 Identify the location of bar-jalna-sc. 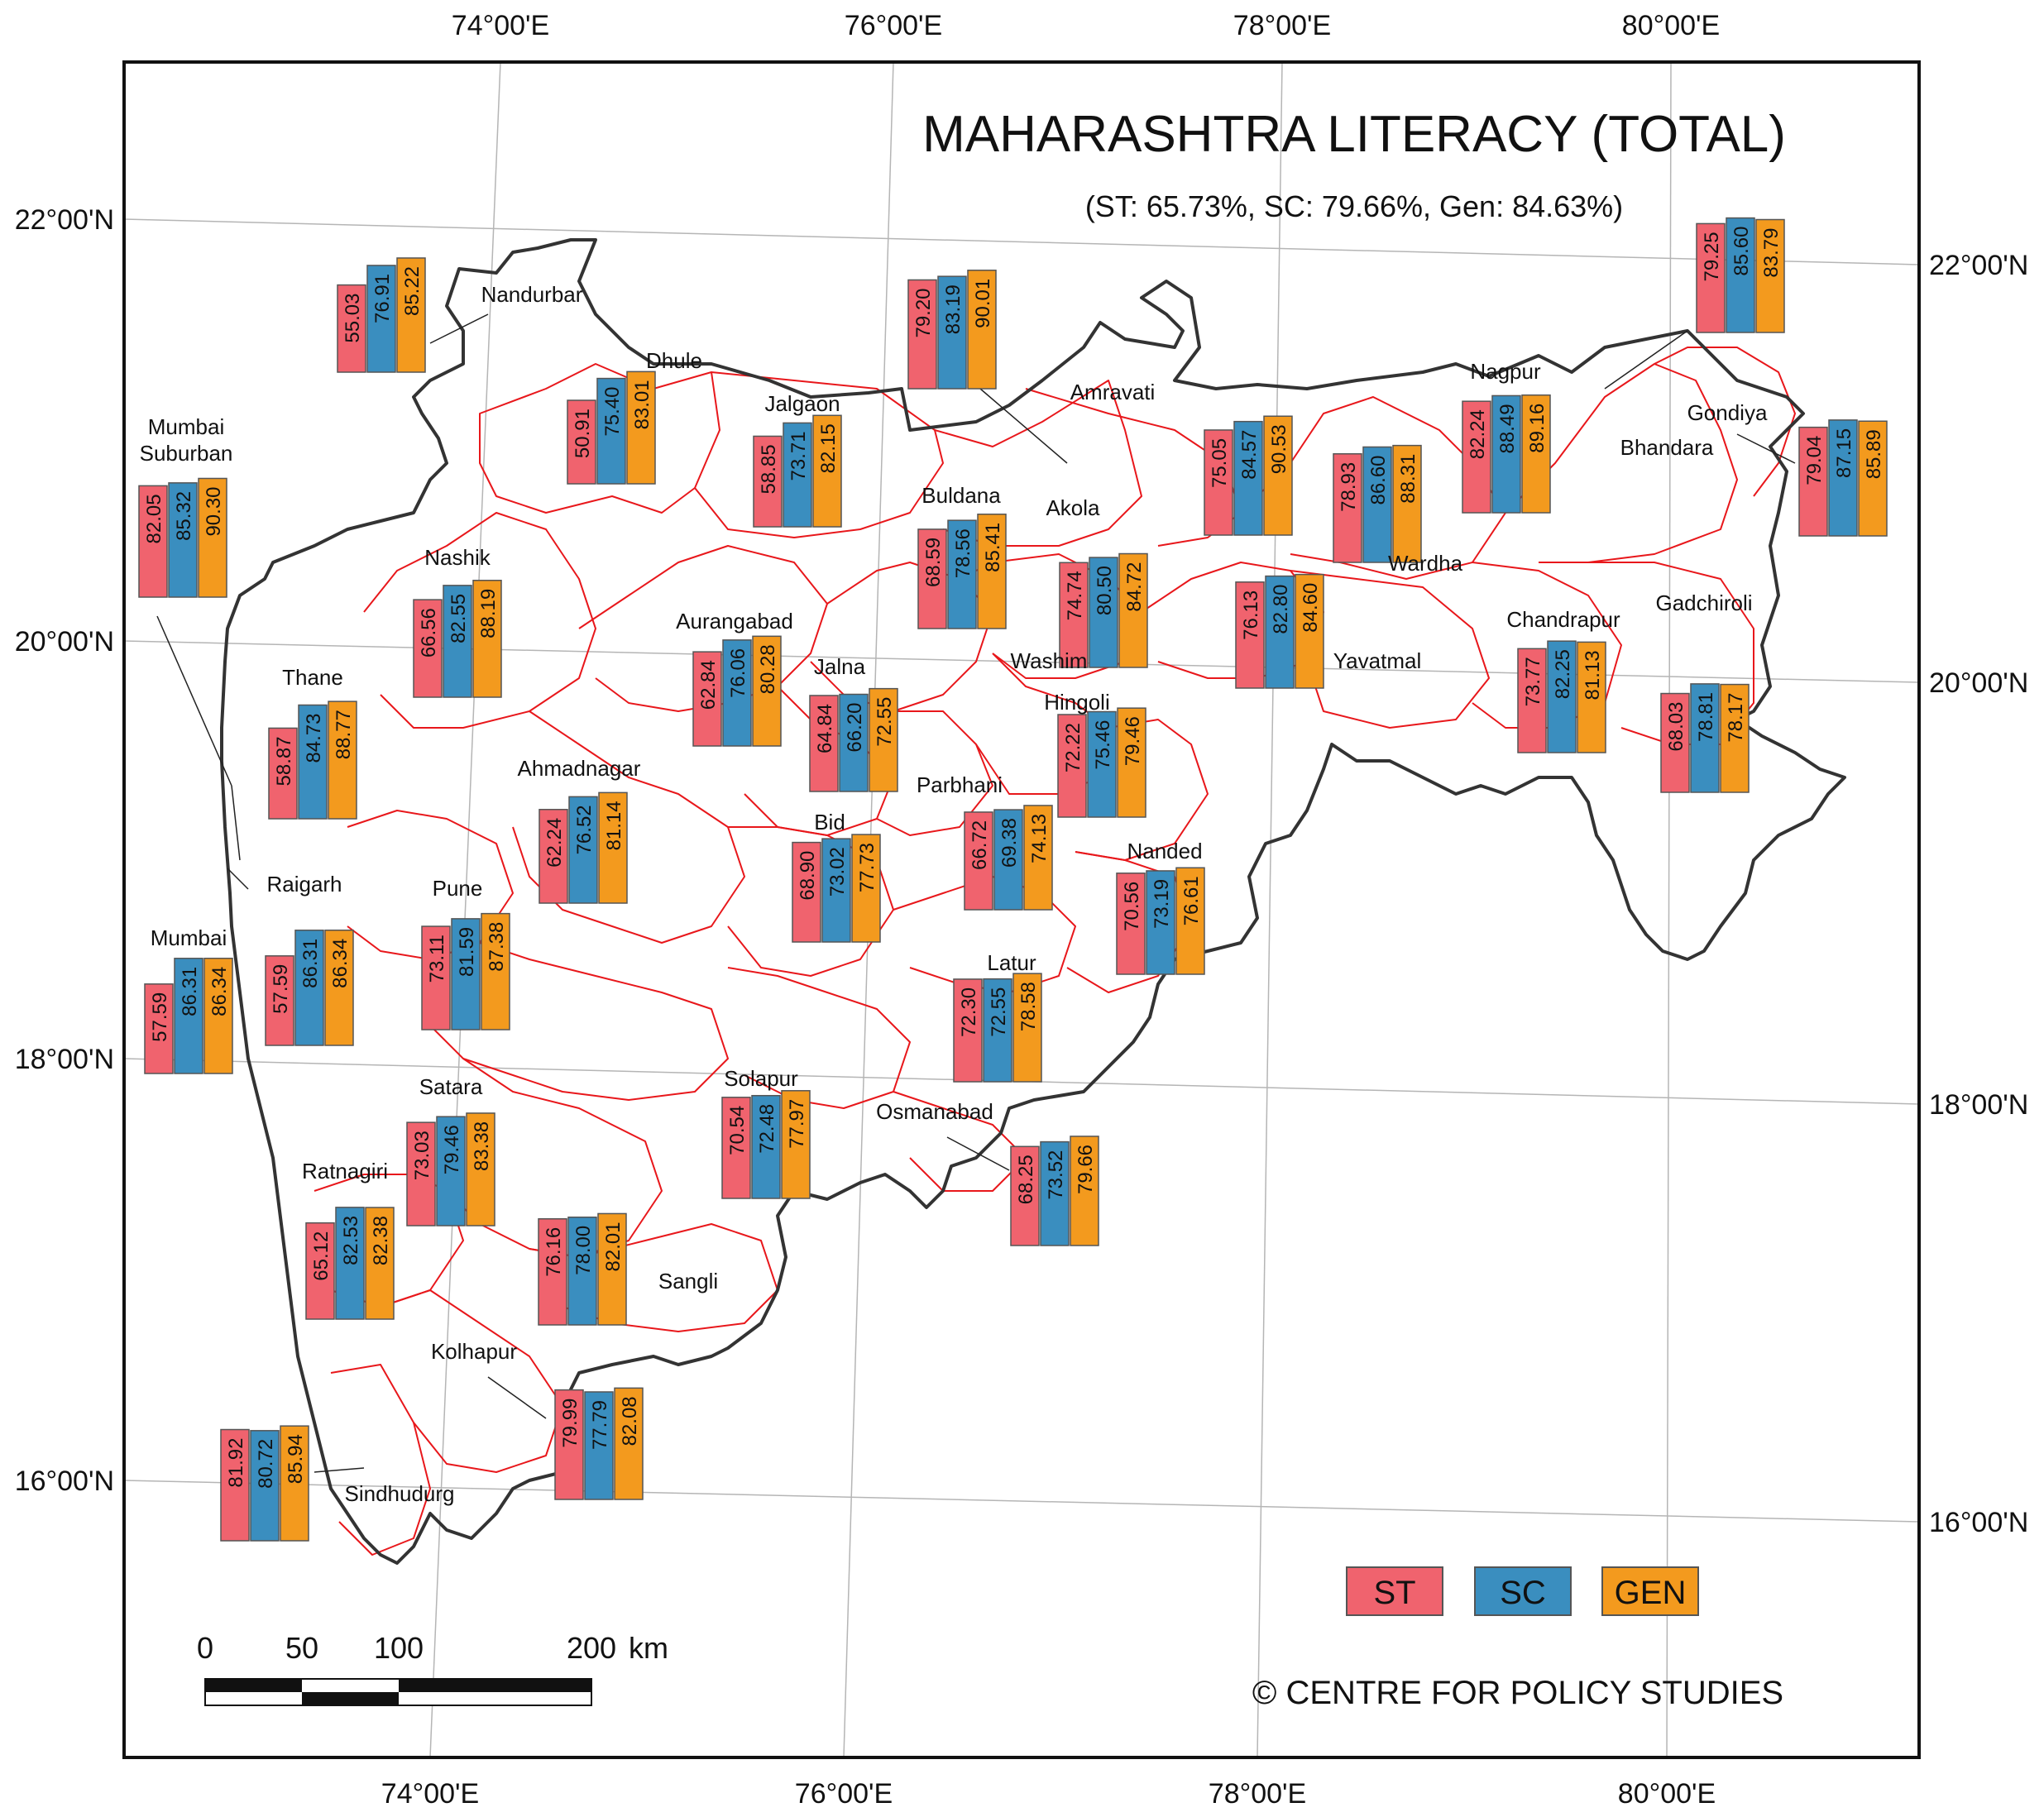
(854, 742).